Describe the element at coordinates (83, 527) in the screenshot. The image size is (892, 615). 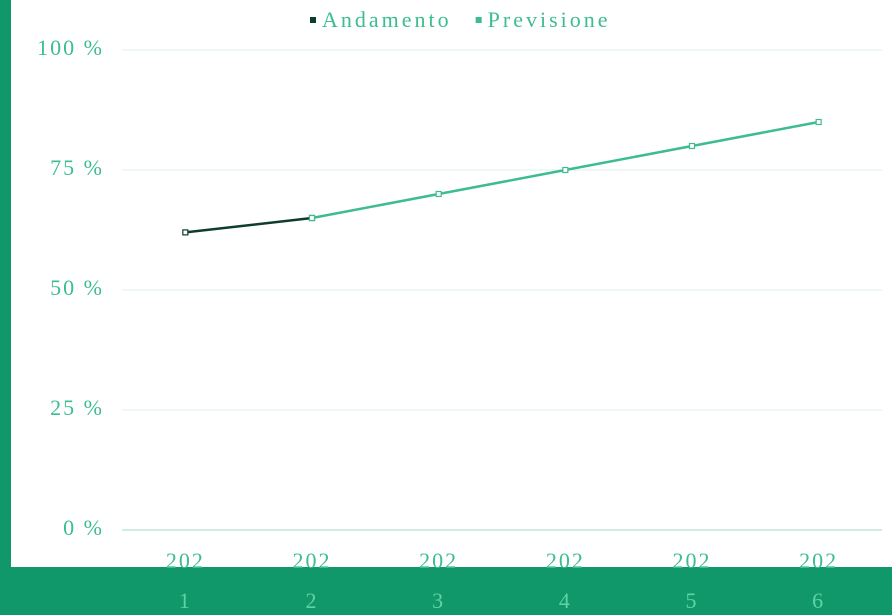
I see `y-tick-label: 0 %` at that location.